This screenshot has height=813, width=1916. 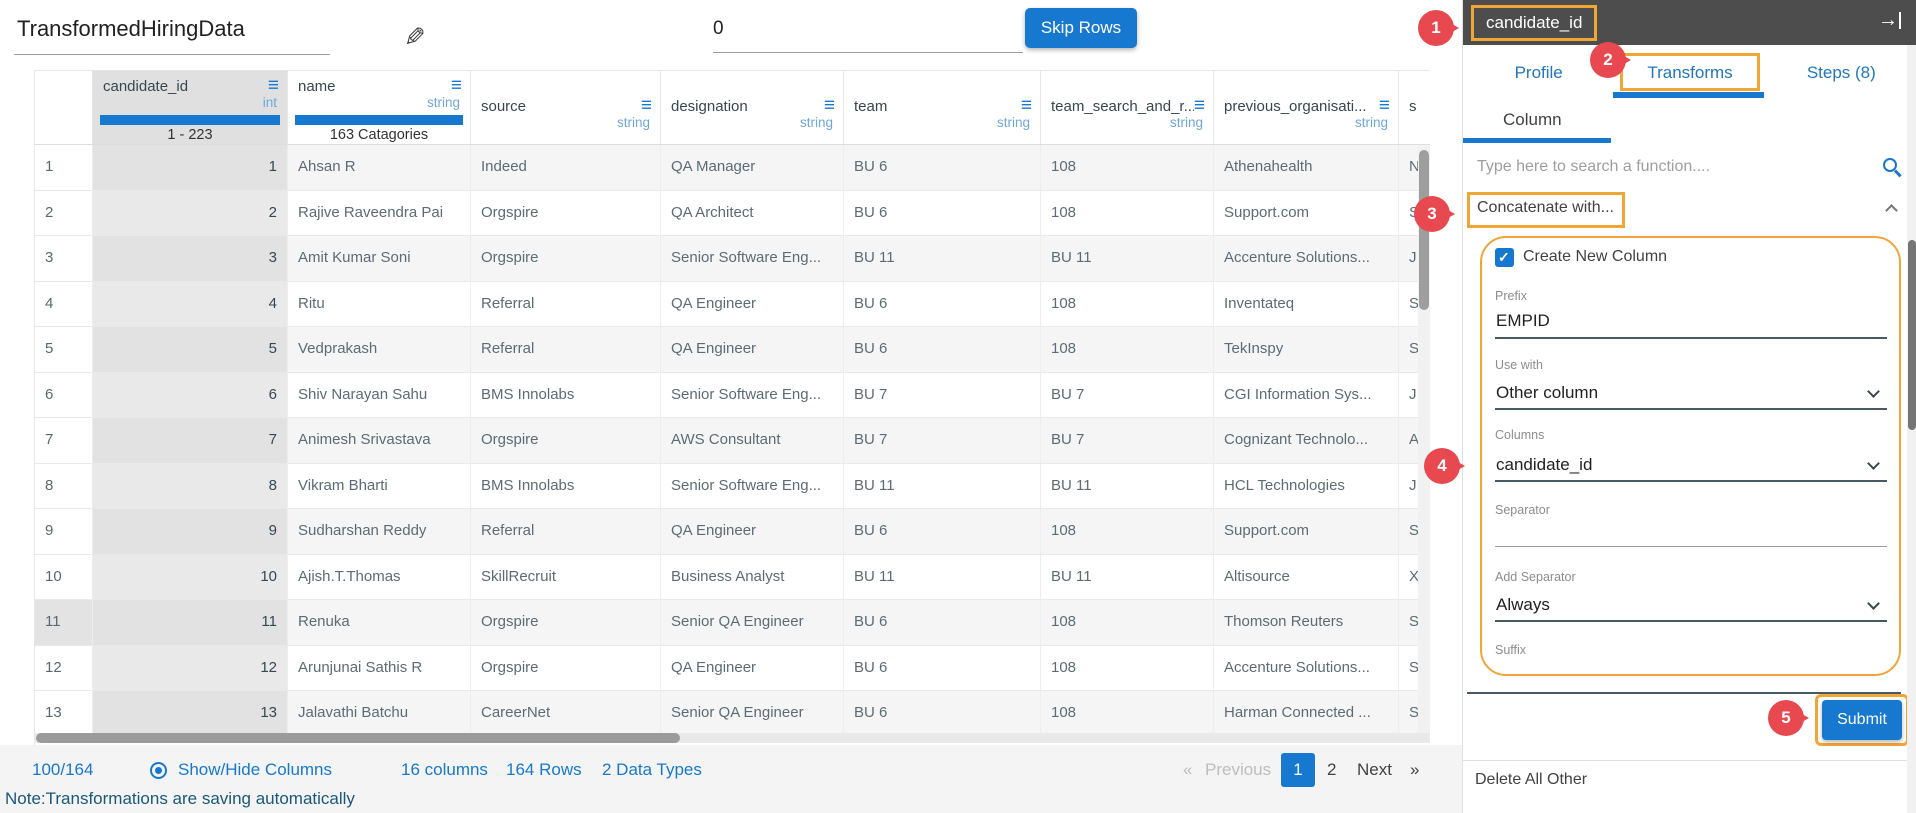 What do you see at coordinates (1306, 304) in the screenshot?
I see `table-cell: Inventateq` at bounding box center [1306, 304].